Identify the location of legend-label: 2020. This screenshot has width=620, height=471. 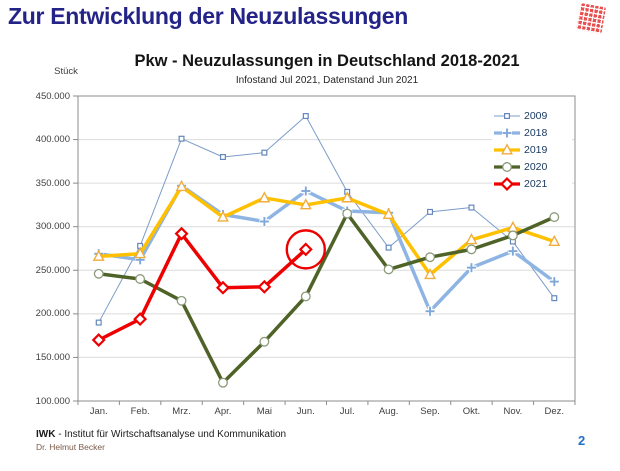
(536, 166).